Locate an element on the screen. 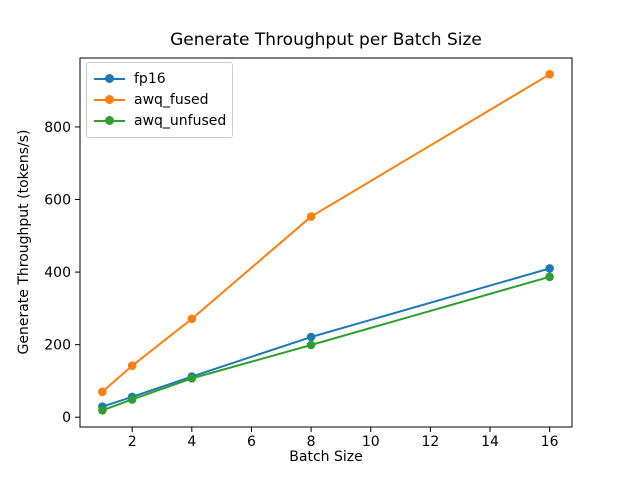  y-axis-label: Generate Throughput (tokens/s) is located at coordinates (24, 242).